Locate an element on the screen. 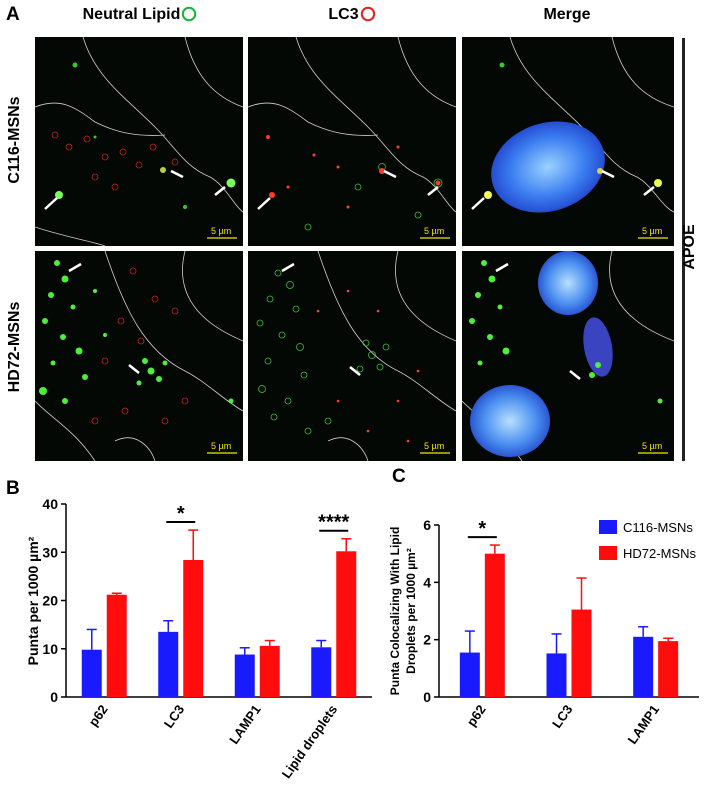  y-axis-label: Punta Colocalizing With Lipid is located at coordinates (395, 611).